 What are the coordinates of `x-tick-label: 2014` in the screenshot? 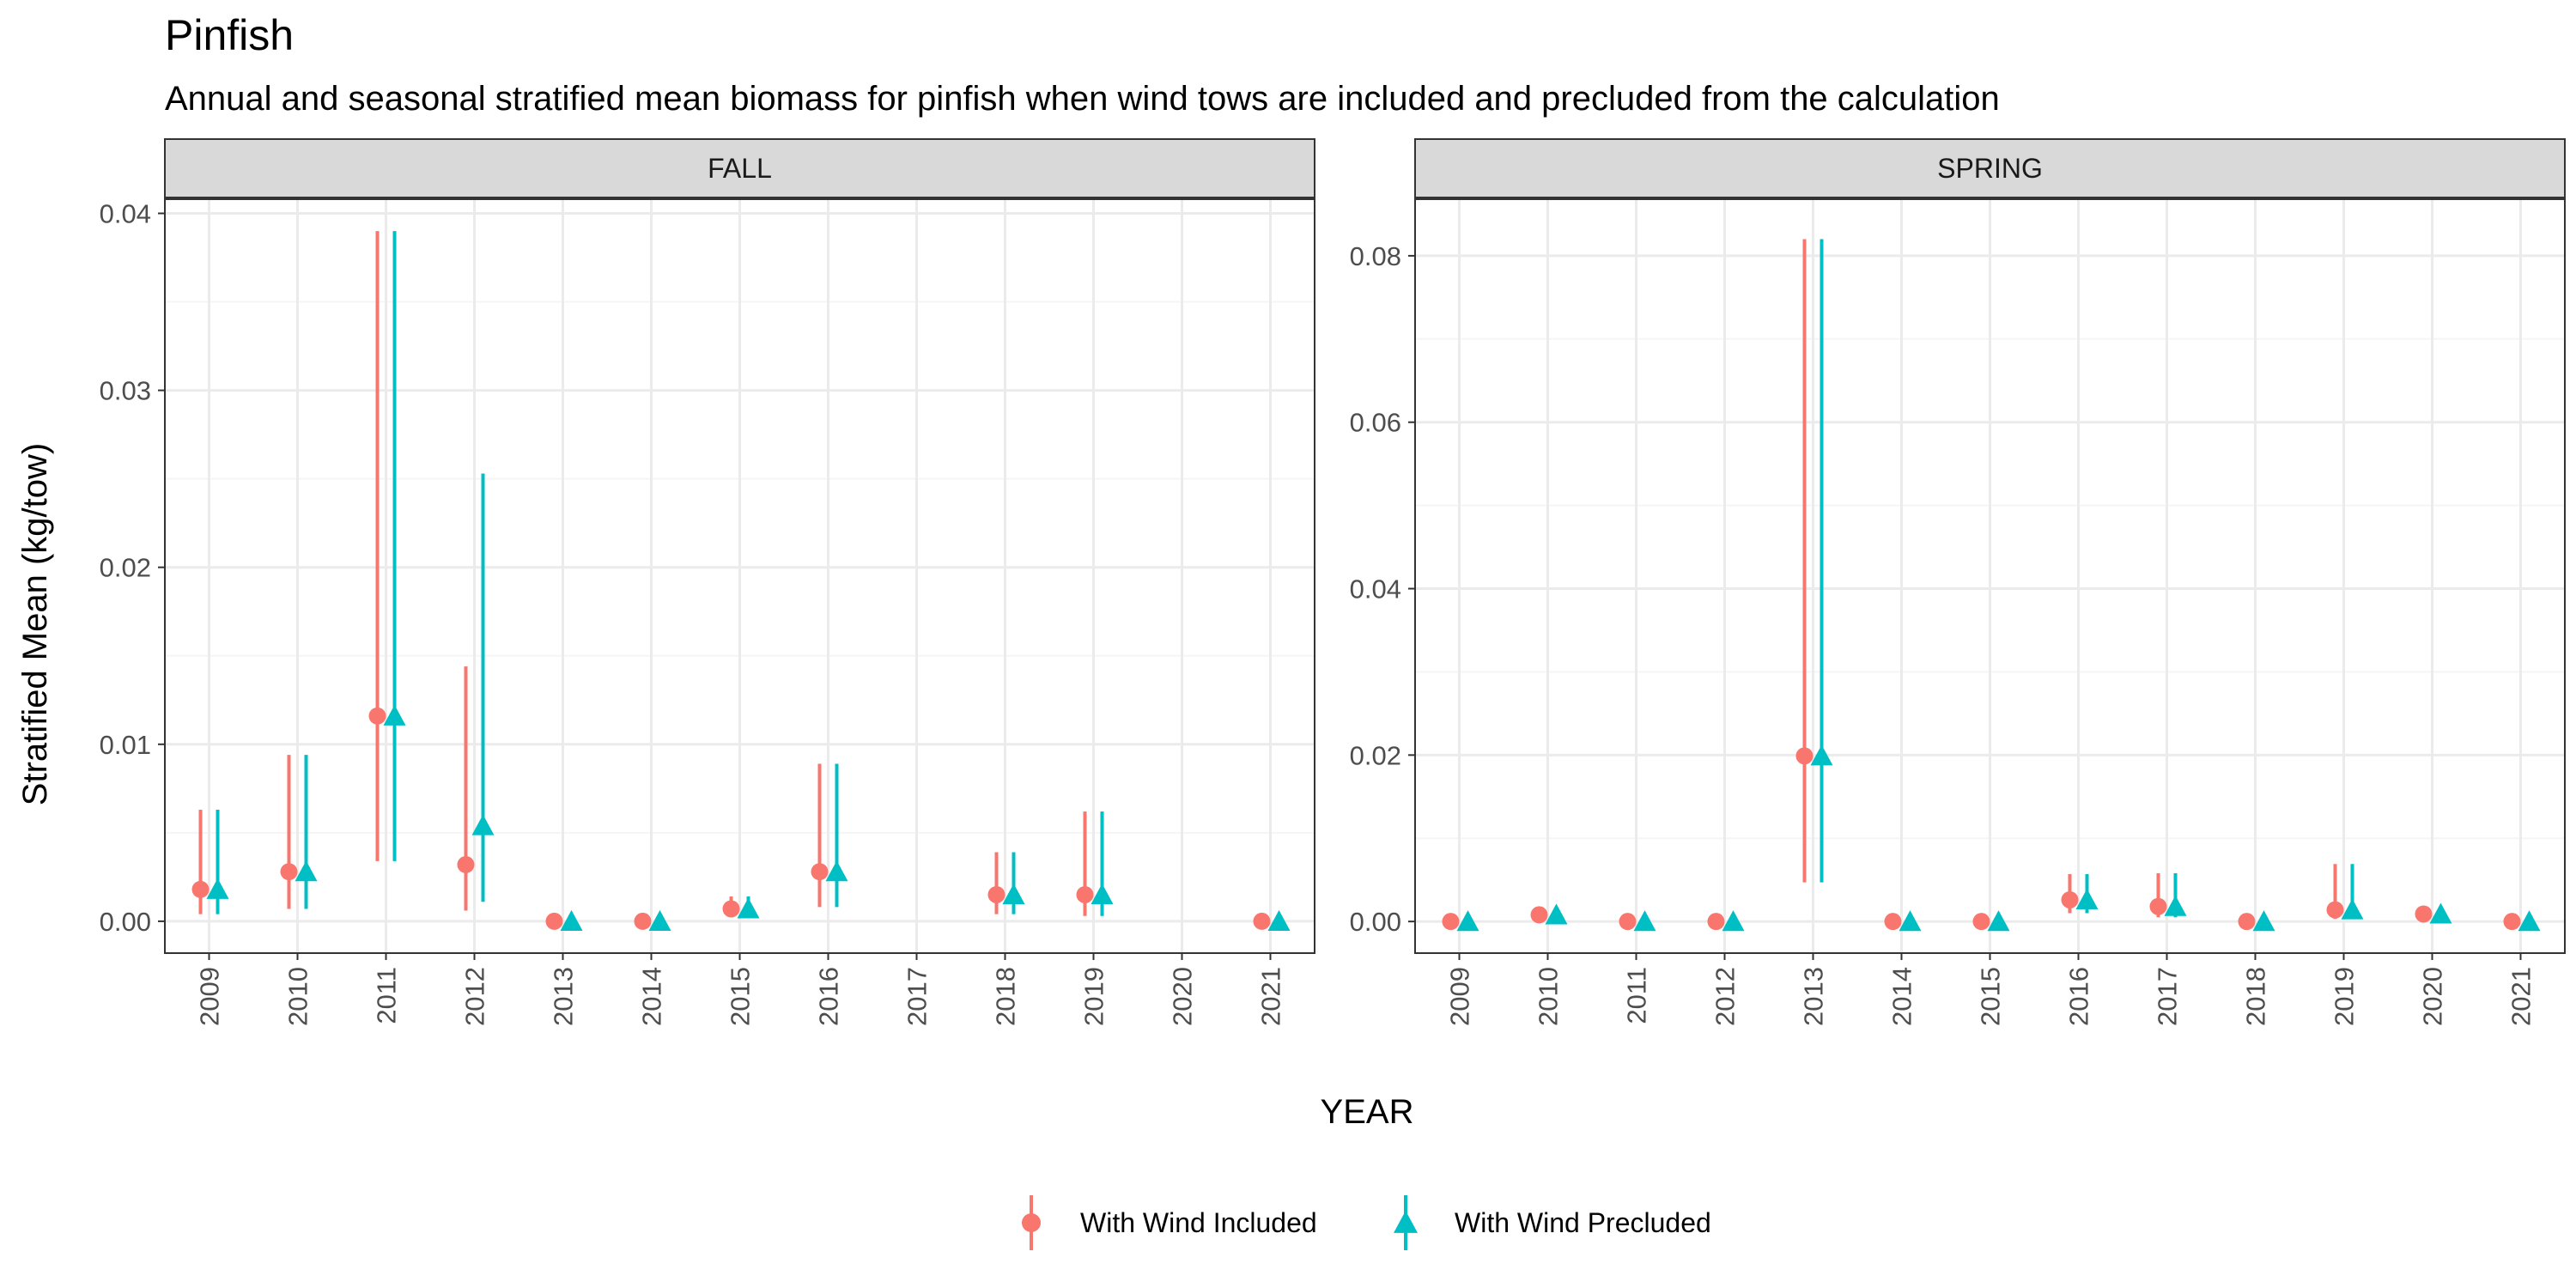 It's located at (1902, 996).